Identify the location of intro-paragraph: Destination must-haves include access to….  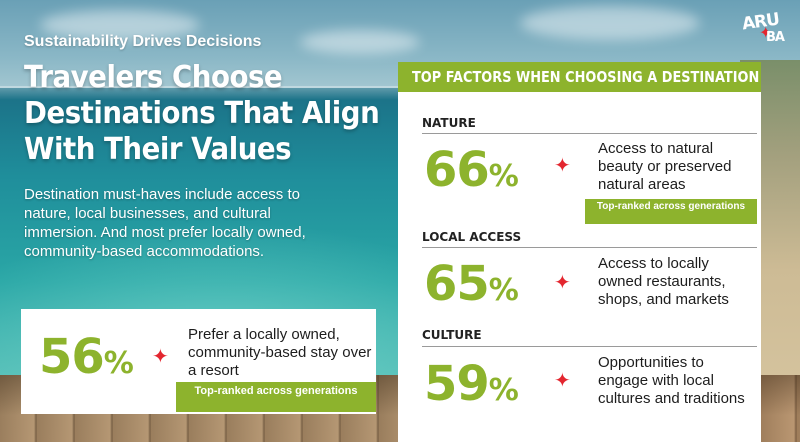
(165, 223).